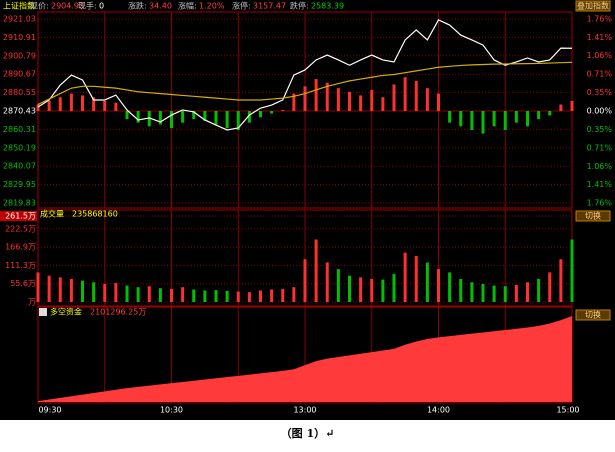 The height and width of the screenshot is (452, 615). What do you see at coordinates (19, 184) in the screenshot?
I see `y-tick-label: 2829.95` at bounding box center [19, 184].